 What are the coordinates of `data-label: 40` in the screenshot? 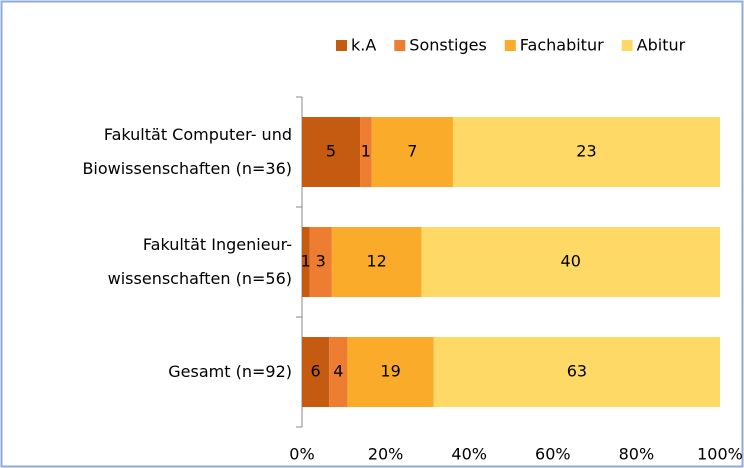 It's located at (571, 261).